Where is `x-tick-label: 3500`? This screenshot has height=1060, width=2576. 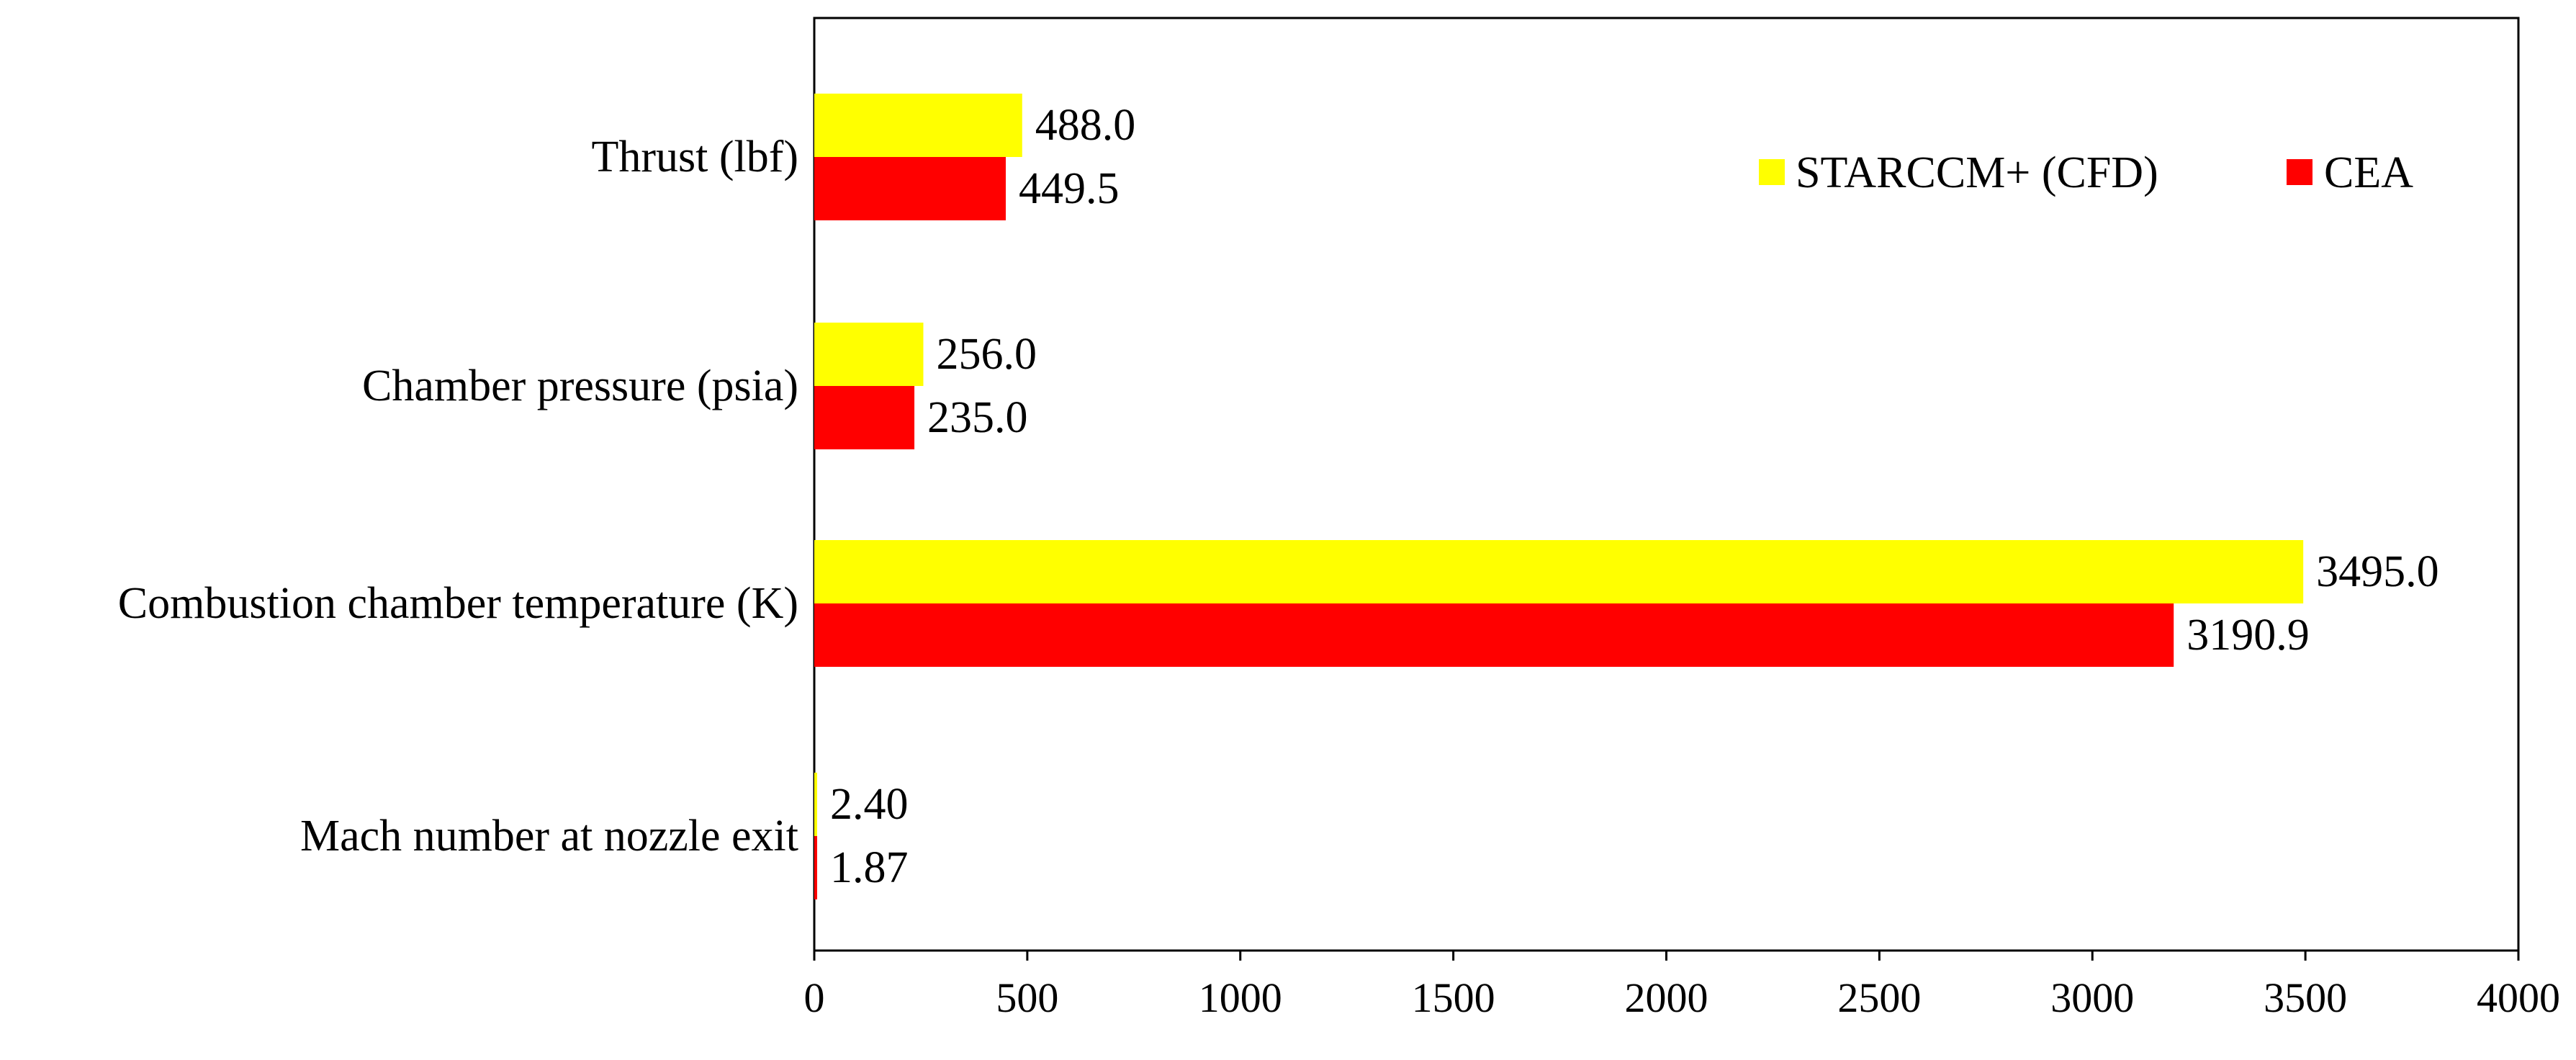 x-tick-label: 3500 is located at coordinates (2305, 997).